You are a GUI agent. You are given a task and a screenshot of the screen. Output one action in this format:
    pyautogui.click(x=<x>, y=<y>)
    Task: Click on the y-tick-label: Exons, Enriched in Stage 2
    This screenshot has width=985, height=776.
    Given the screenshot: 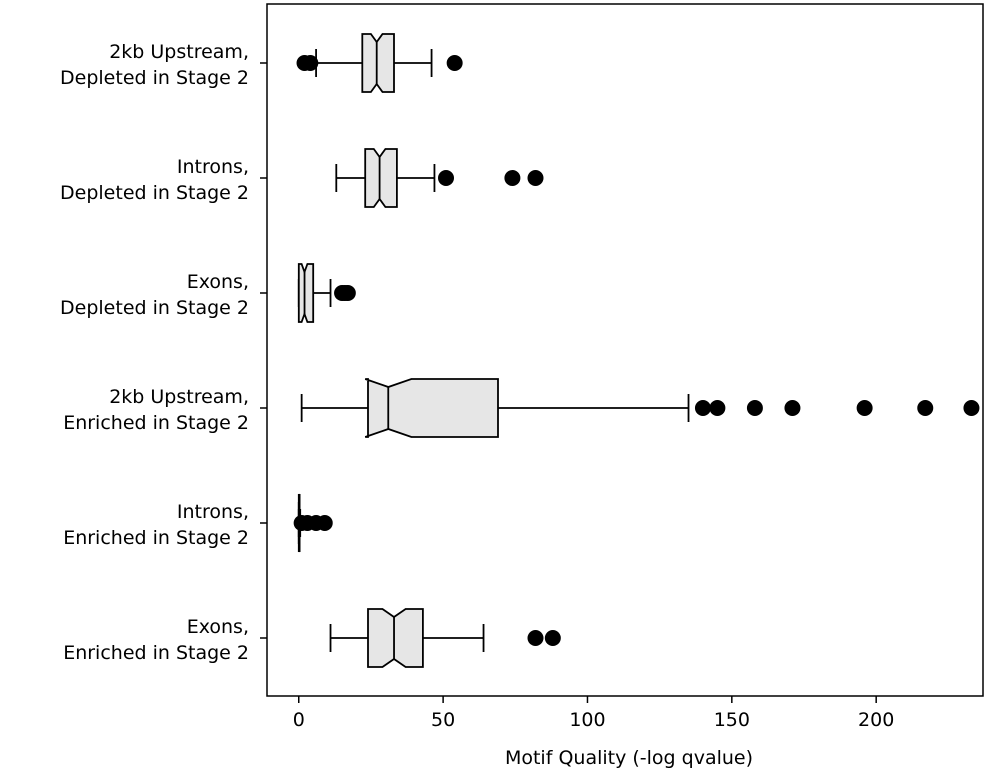 What is the action you would take?
    pyautogui.click(x=156, y=640)
    